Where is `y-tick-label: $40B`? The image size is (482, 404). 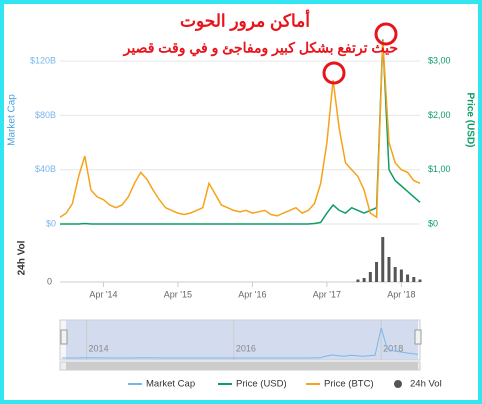
y-tick-label: $40B is located at coordinates (45, 169).